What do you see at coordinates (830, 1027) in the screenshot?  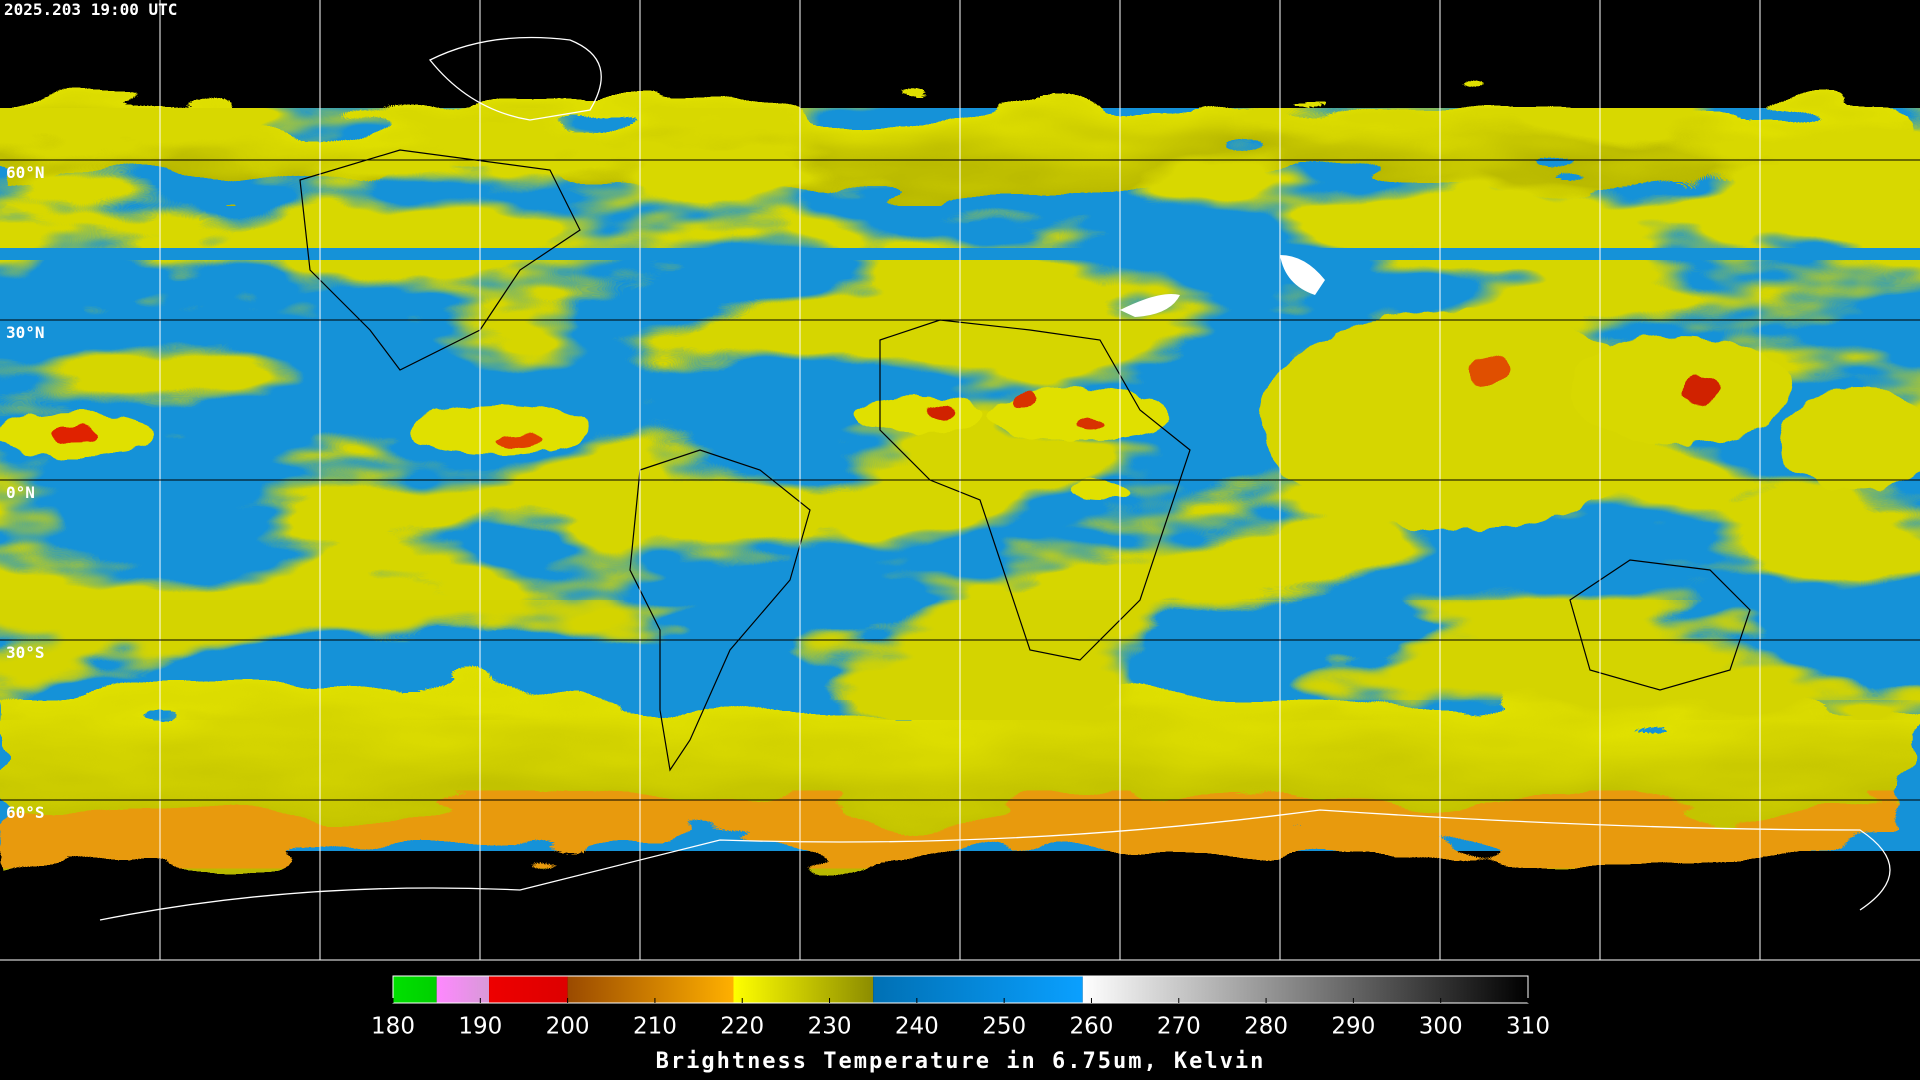 I see `colorbar-tick-label: 230` at bounding box center [830, 1027].